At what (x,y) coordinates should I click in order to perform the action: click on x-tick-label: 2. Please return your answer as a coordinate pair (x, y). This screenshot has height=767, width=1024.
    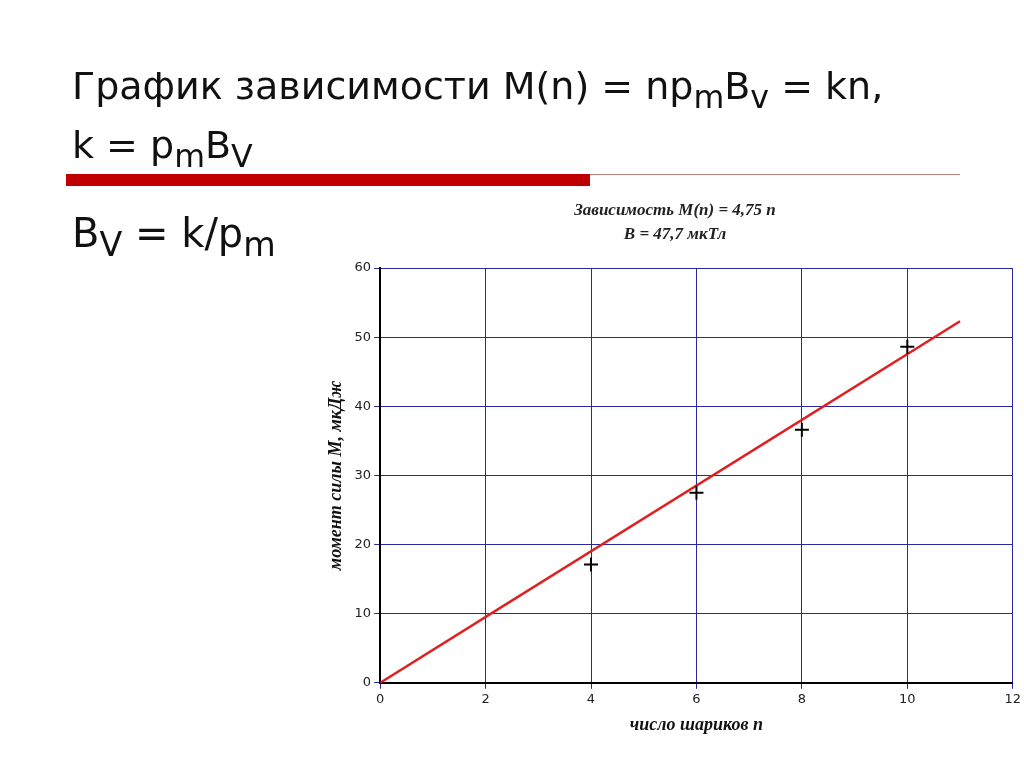
    Looking at the image, I should click on (485, 698).